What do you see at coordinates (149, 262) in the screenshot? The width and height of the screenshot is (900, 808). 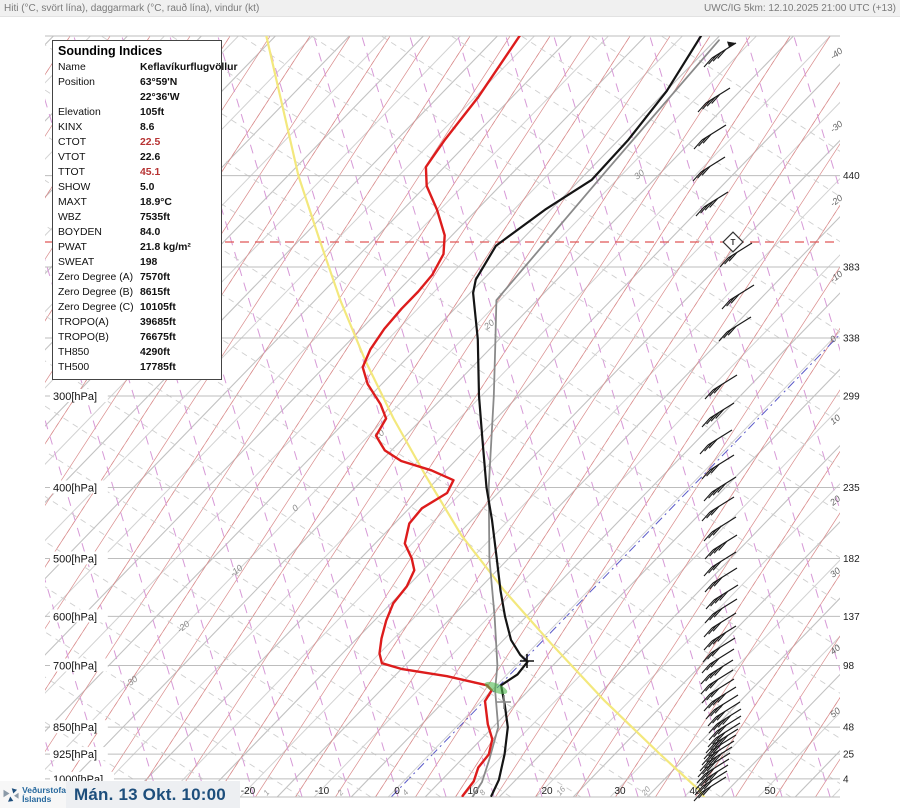 I see `index-value: 198` at bounding box center [149, 262].